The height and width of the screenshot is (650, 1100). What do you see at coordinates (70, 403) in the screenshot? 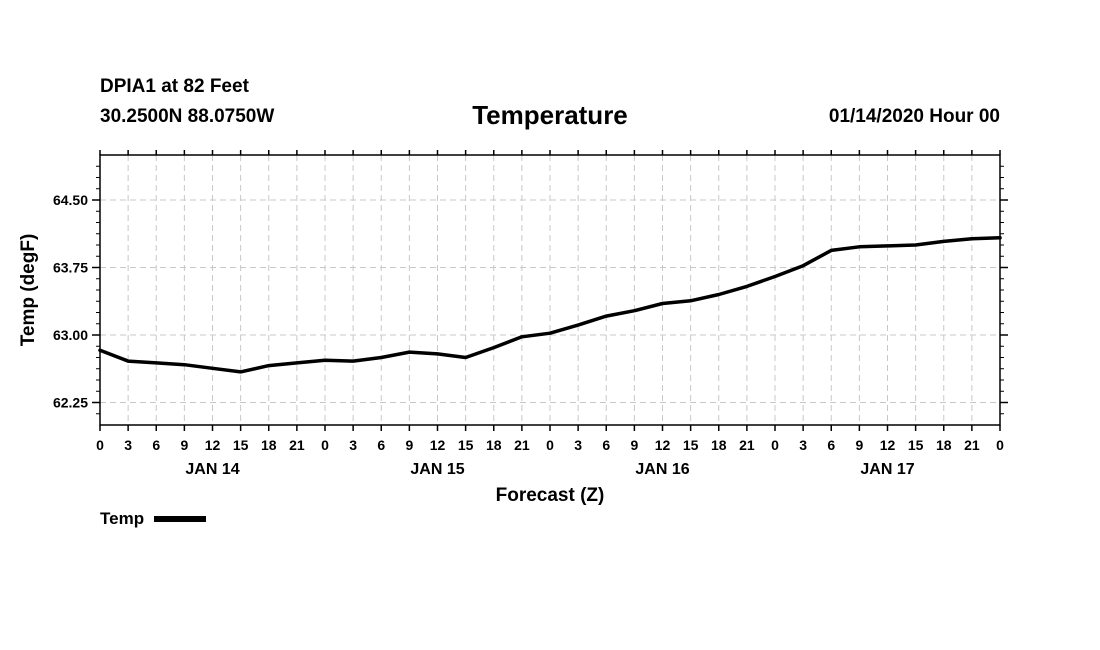
I see `y-tick-label: 62.25` at bounding box center [70, 403].